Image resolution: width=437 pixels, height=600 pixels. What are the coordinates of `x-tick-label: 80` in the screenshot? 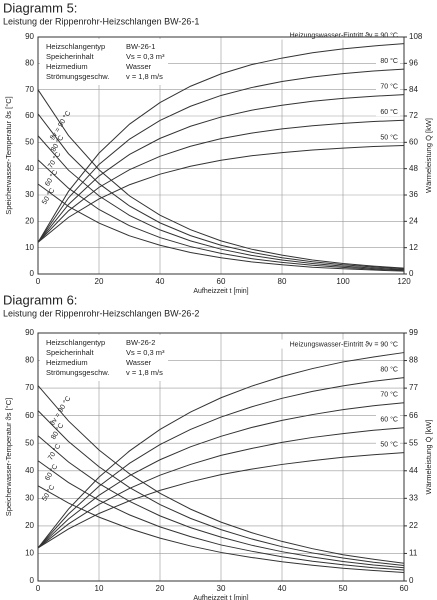 It's located at (282, 281).